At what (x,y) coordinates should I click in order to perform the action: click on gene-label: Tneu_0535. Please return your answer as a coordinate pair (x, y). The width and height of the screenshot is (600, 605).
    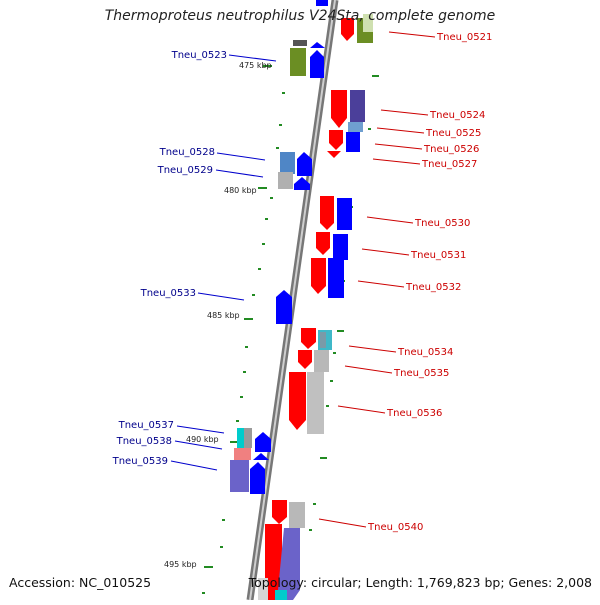
    Looking at the image, I should click on (421, 373).